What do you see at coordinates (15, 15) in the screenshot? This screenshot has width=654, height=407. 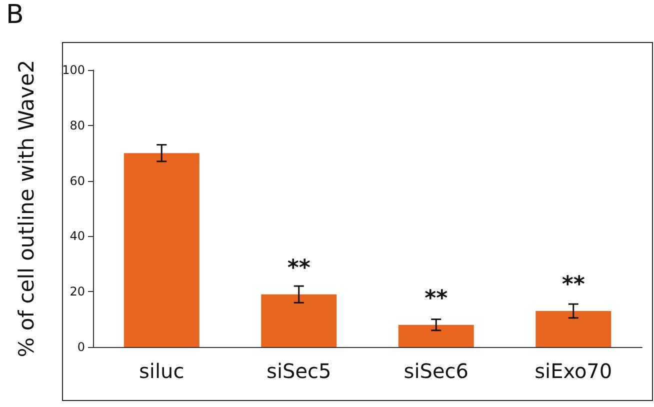 I see `text: B` at bounding box center [15, 15].